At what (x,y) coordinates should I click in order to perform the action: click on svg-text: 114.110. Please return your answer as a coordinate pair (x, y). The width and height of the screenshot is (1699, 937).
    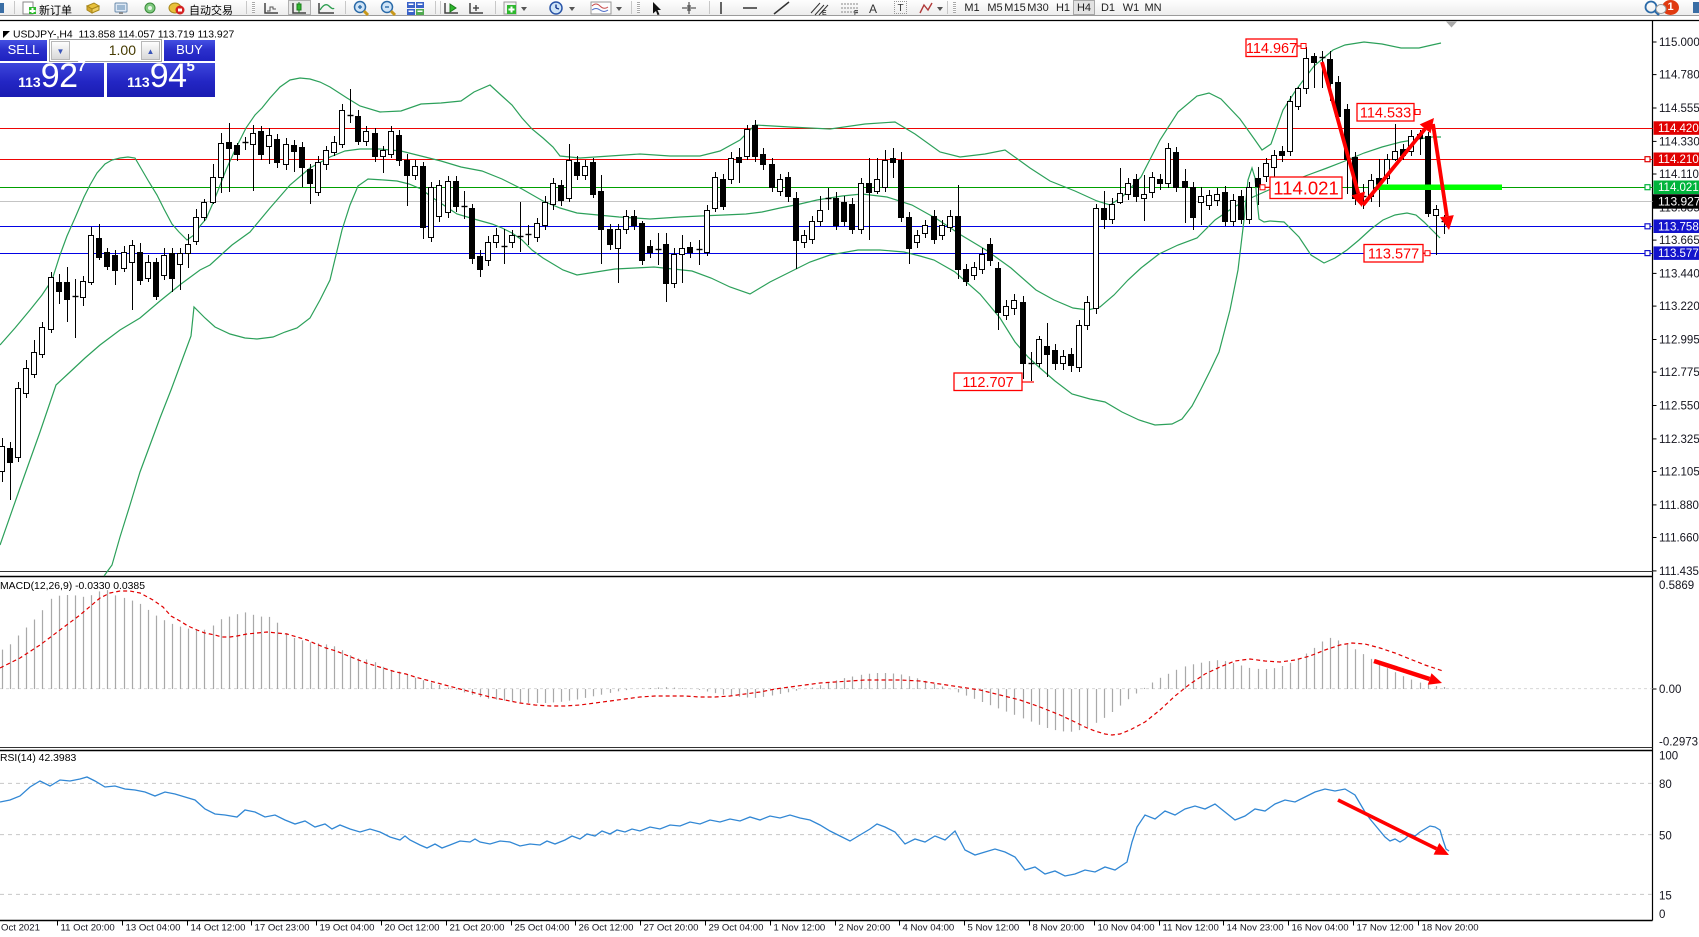
    Looking at the image, I should click on (1679, 175).